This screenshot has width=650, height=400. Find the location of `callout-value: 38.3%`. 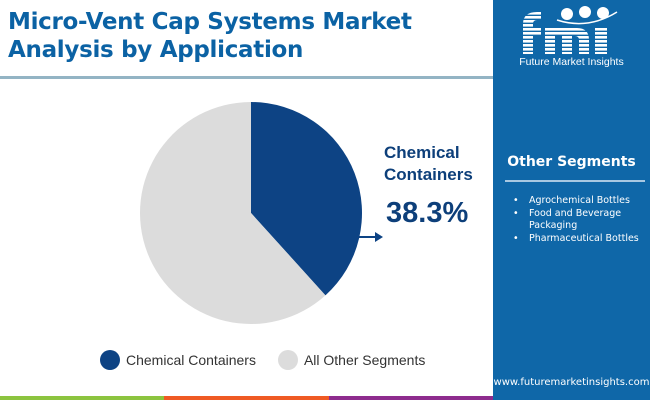

callout-value: 38.3% is located at coordinates (427, 213).